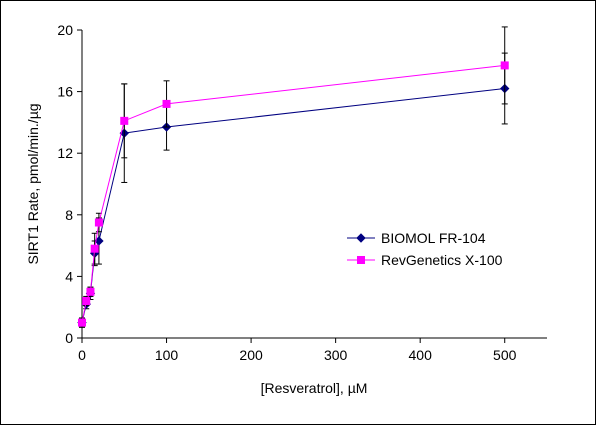  I want to click on y-tick-label: 0, so click(69, 338).